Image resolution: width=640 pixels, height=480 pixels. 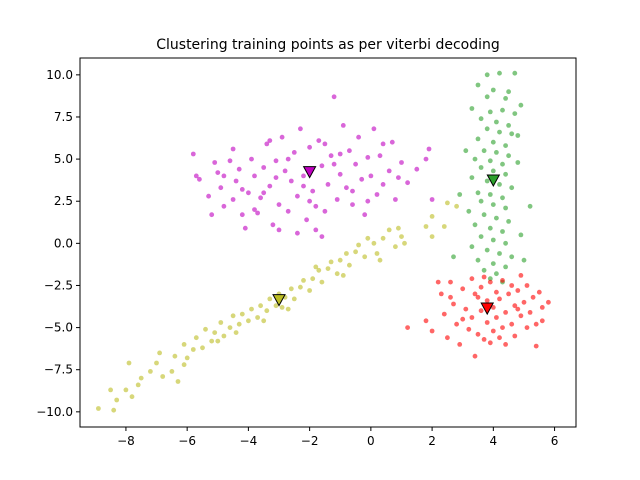 What do you see at coordinates (58, 243) in the screenshot?
I see `y-axis: −10.0 −7.5 −5.0 −2.5 0.0 2.5 5.0 7.5 10.0` at bounding box center [58, 243].